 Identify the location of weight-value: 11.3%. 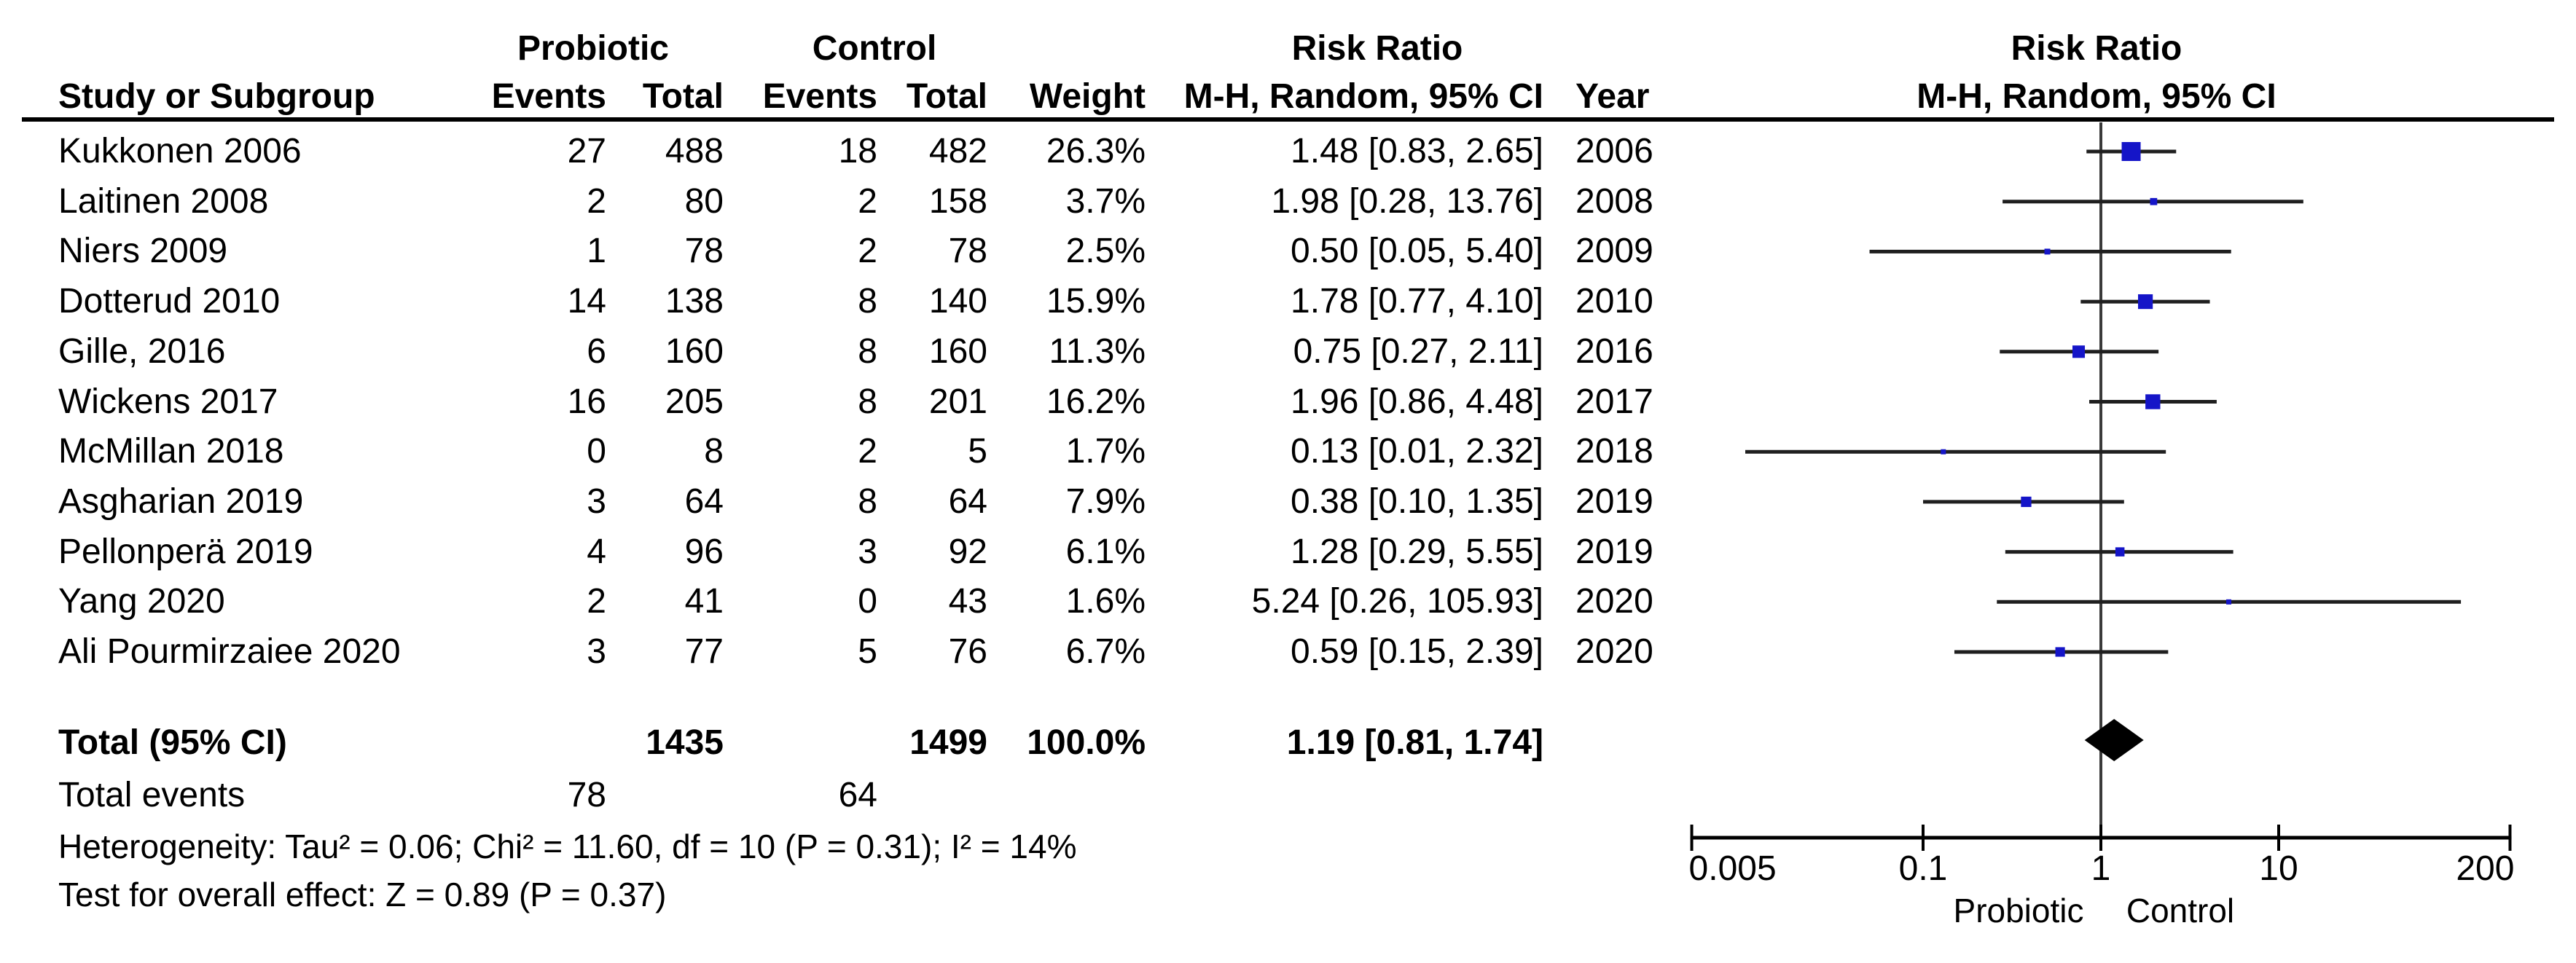
(1097, 351).